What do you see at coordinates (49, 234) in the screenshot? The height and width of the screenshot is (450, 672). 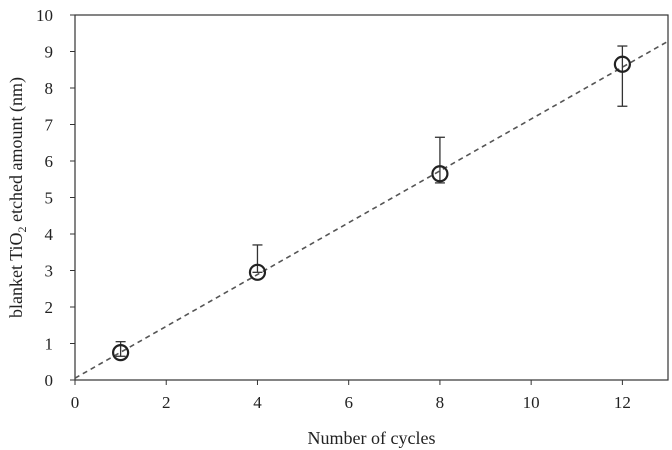 I see `y-tick-label: 4` at bounding box center [49, 234].